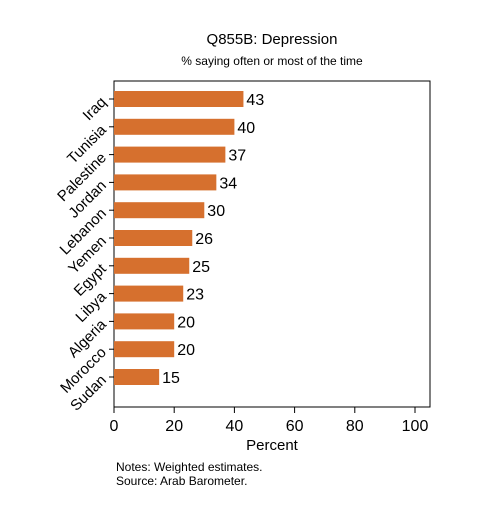 The height and width of the screenshot is (510, 500). What do you see at coordinates (195, 295) in the screenshot?
I see `data-label: 23` at bounding box center [195, 295].